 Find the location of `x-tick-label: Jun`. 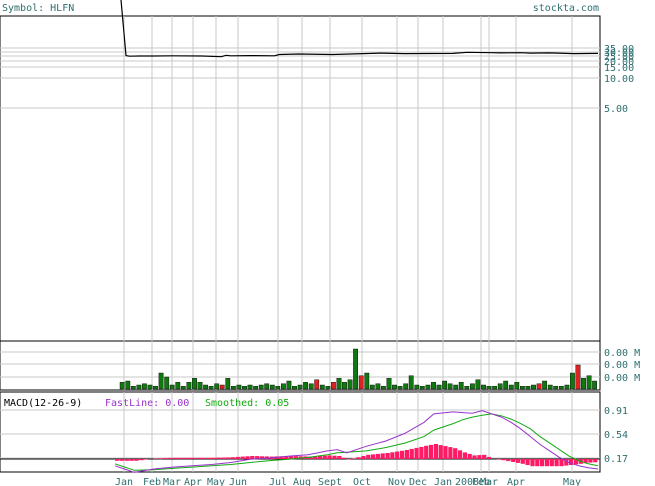

x-tick-label: Jun is located at coordinates (238, 481).